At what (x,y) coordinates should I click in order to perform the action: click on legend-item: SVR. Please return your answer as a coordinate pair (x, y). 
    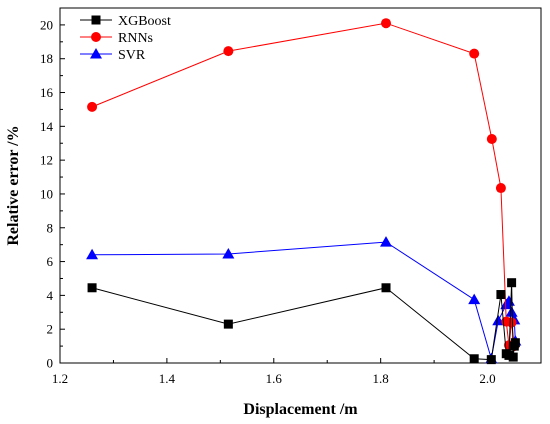
    Looking at the image, I should click on (113, 55).